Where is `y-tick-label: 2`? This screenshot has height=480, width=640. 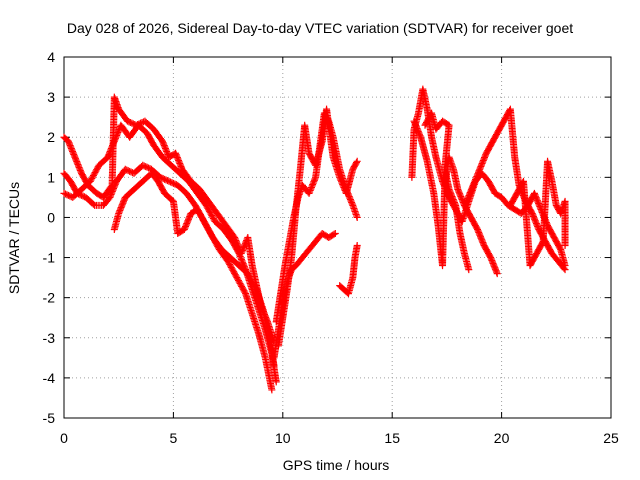
y-tick-label: 2 is located at coordinates (51, 137).